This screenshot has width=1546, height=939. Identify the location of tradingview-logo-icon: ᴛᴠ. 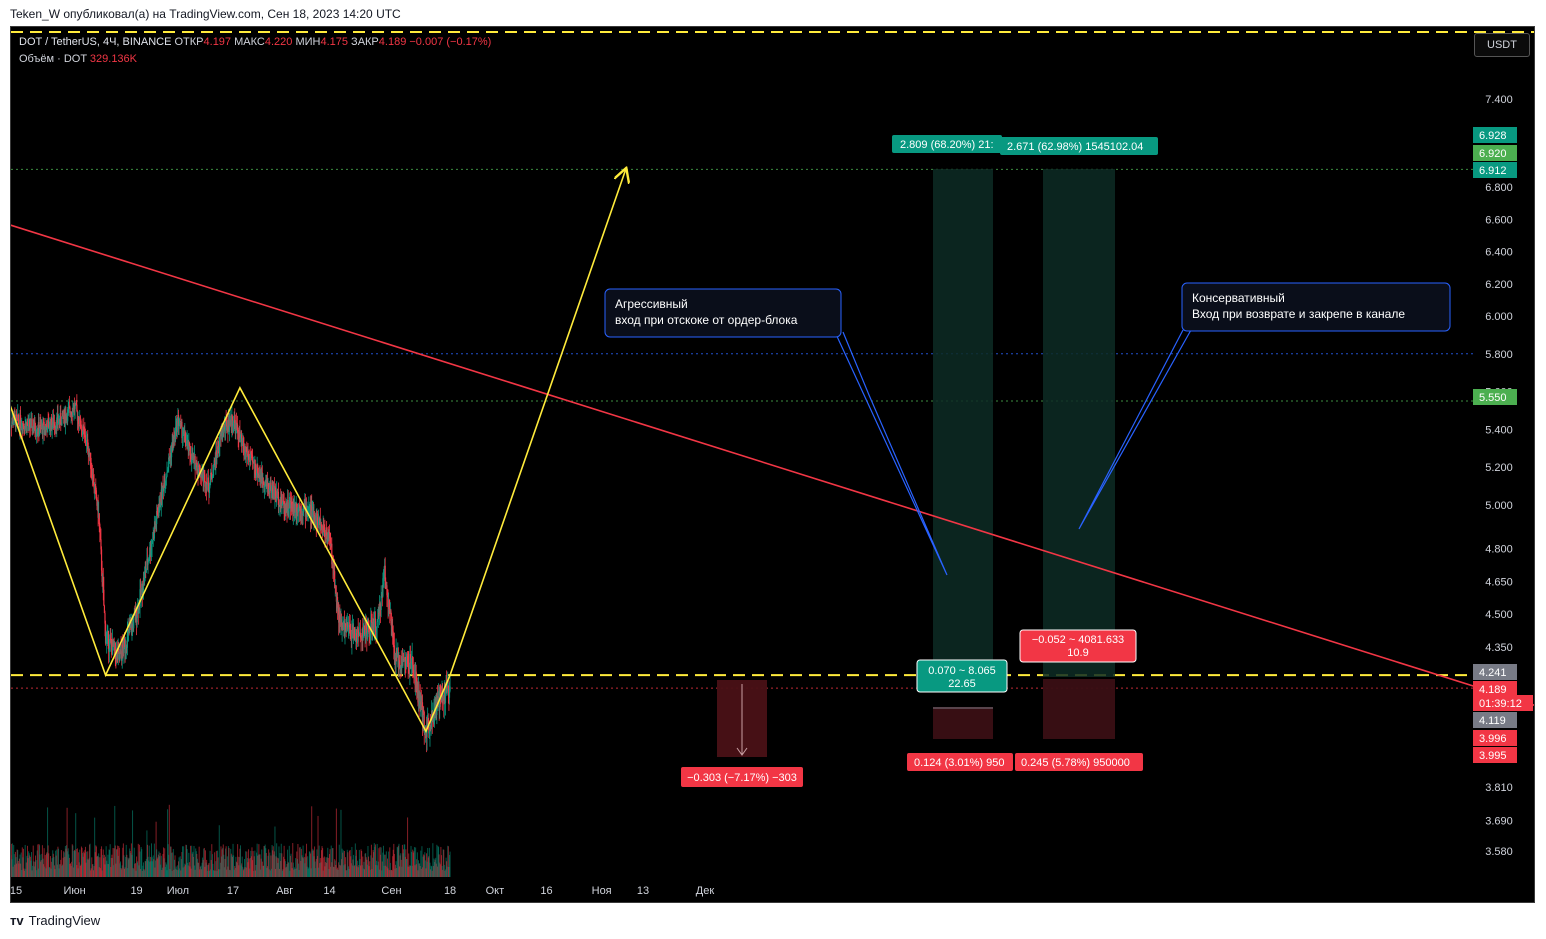
(17, 920).